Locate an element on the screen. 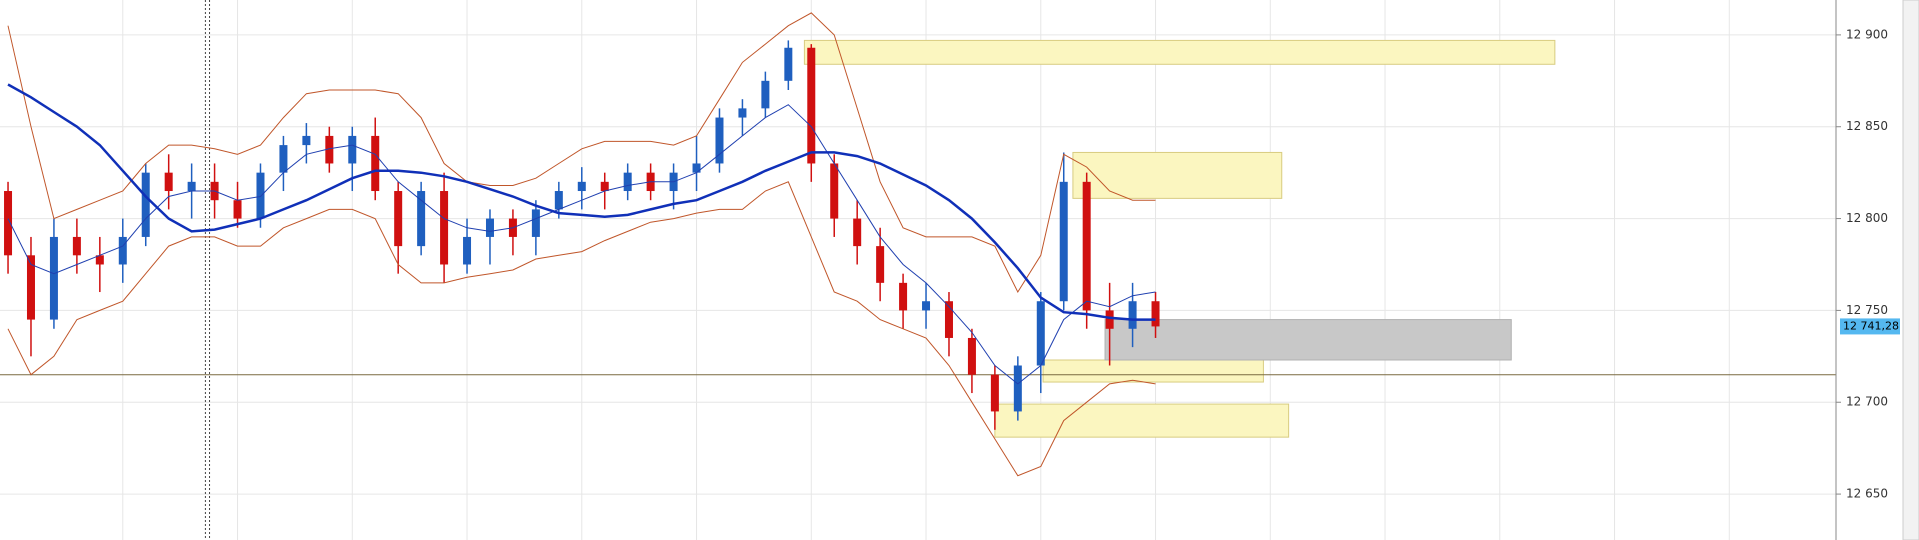  right-panel-edge is located at coordinates (1910, 270).